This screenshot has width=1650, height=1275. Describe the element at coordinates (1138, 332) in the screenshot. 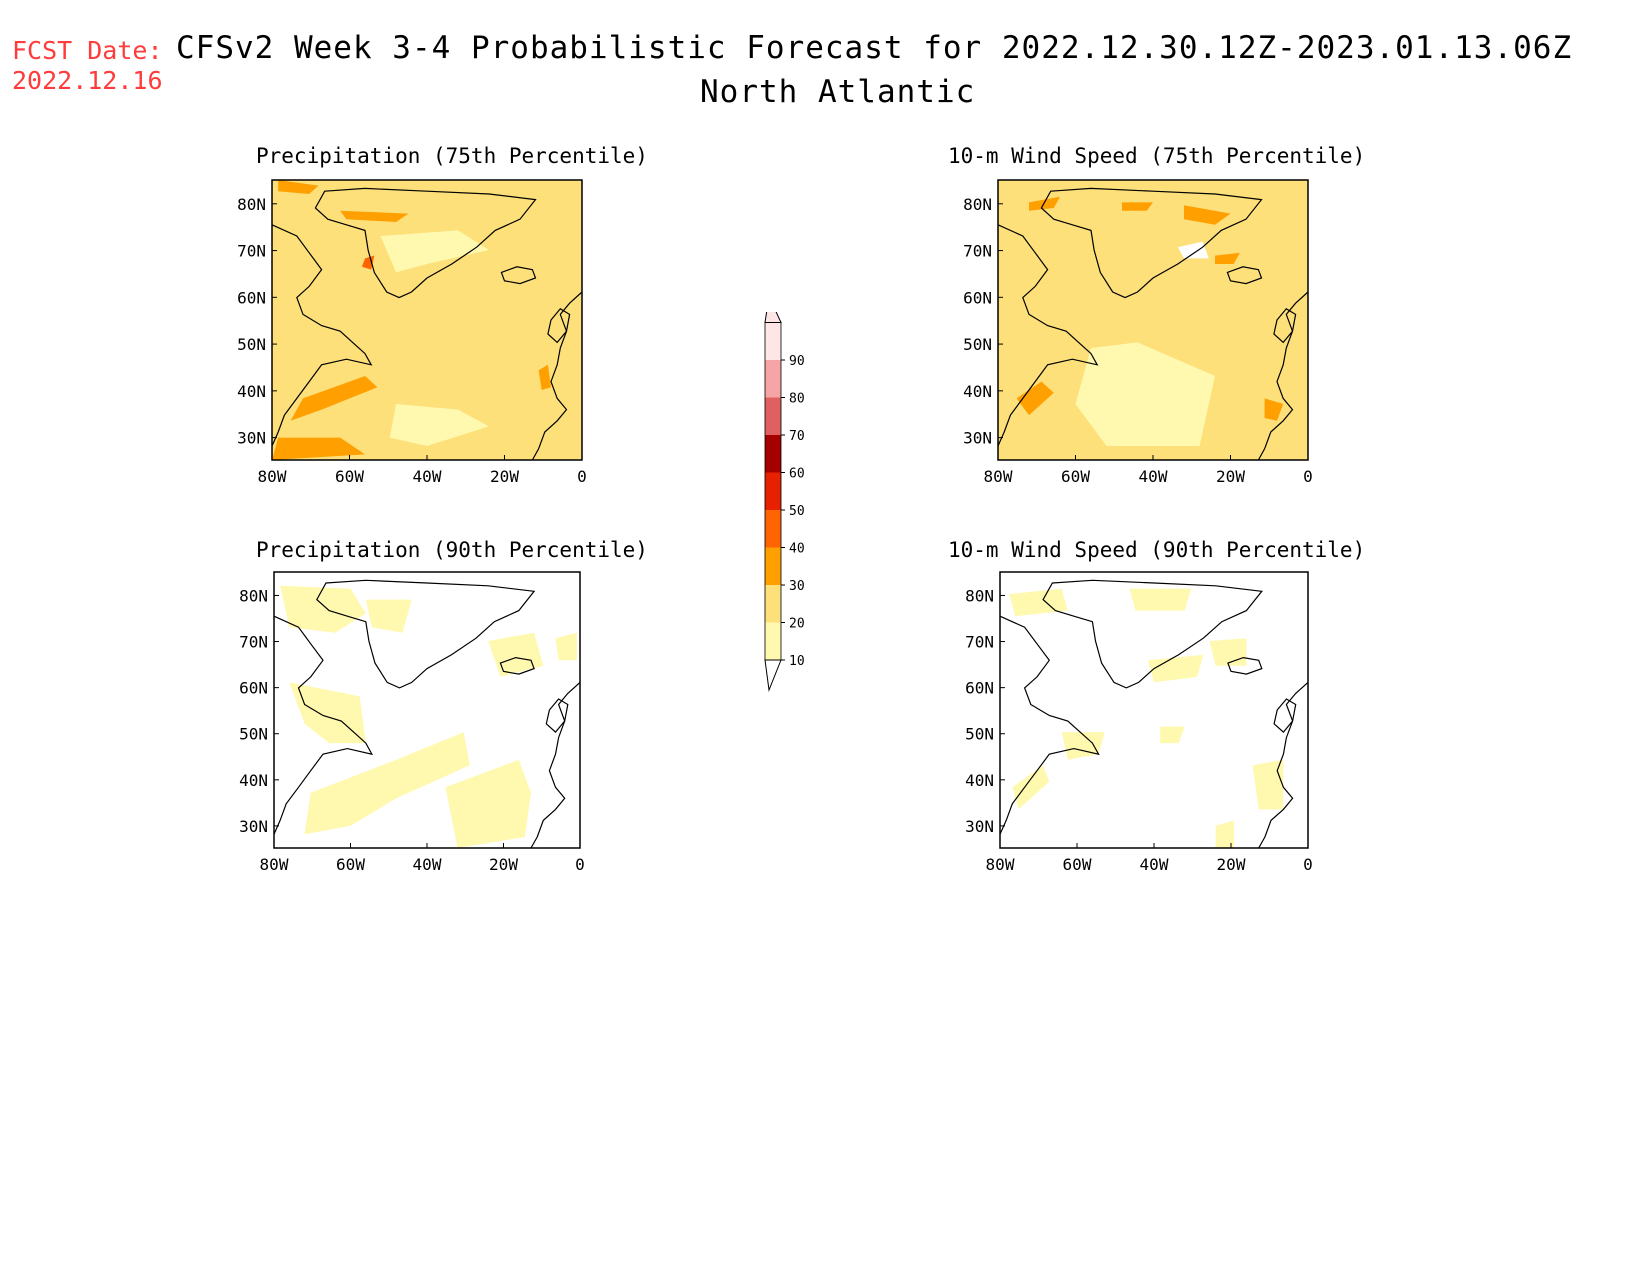

I see `map-wind-75: 80N 70N 60N 50N 40N 30N 80W 60W 40W 20W 0` at that location.